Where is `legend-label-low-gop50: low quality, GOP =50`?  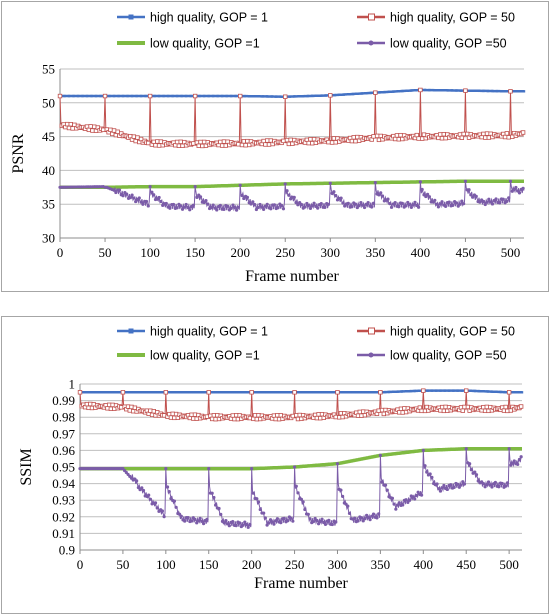 legend-label-low-gop50: low quality, GOP =50 is located at coordinates (448, 44).